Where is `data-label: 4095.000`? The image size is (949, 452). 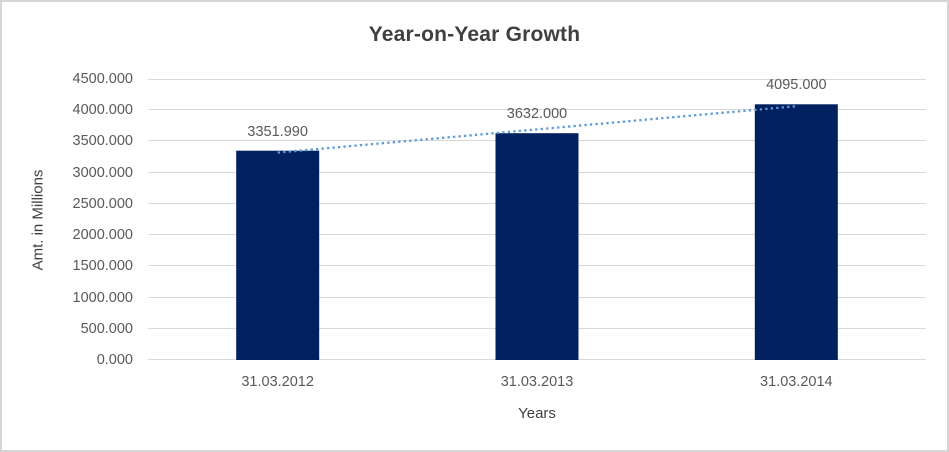
data-label: 4095.000 is located at coordinates (796, 85).